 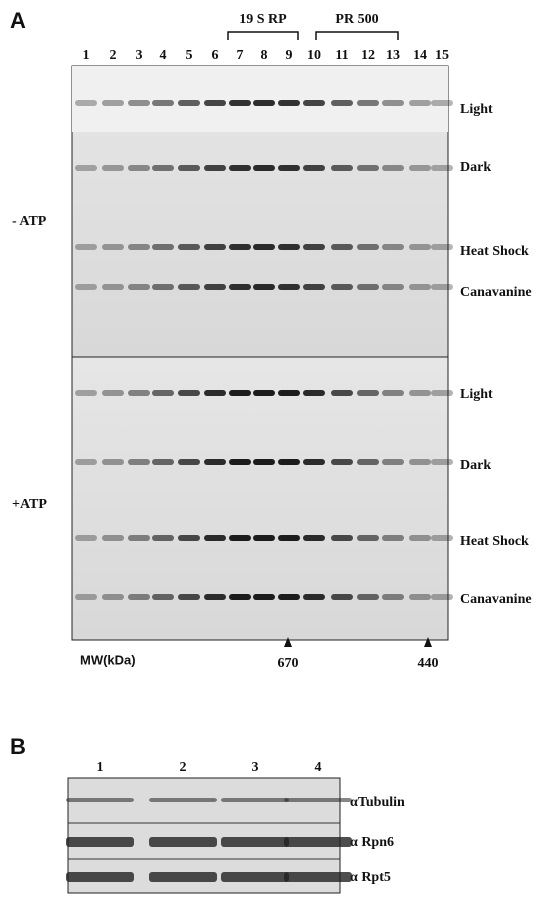 What do you see at coordinates (86, 55) in the screenshot?
I see `lane-number: 1` at bounding box center [86, 55].